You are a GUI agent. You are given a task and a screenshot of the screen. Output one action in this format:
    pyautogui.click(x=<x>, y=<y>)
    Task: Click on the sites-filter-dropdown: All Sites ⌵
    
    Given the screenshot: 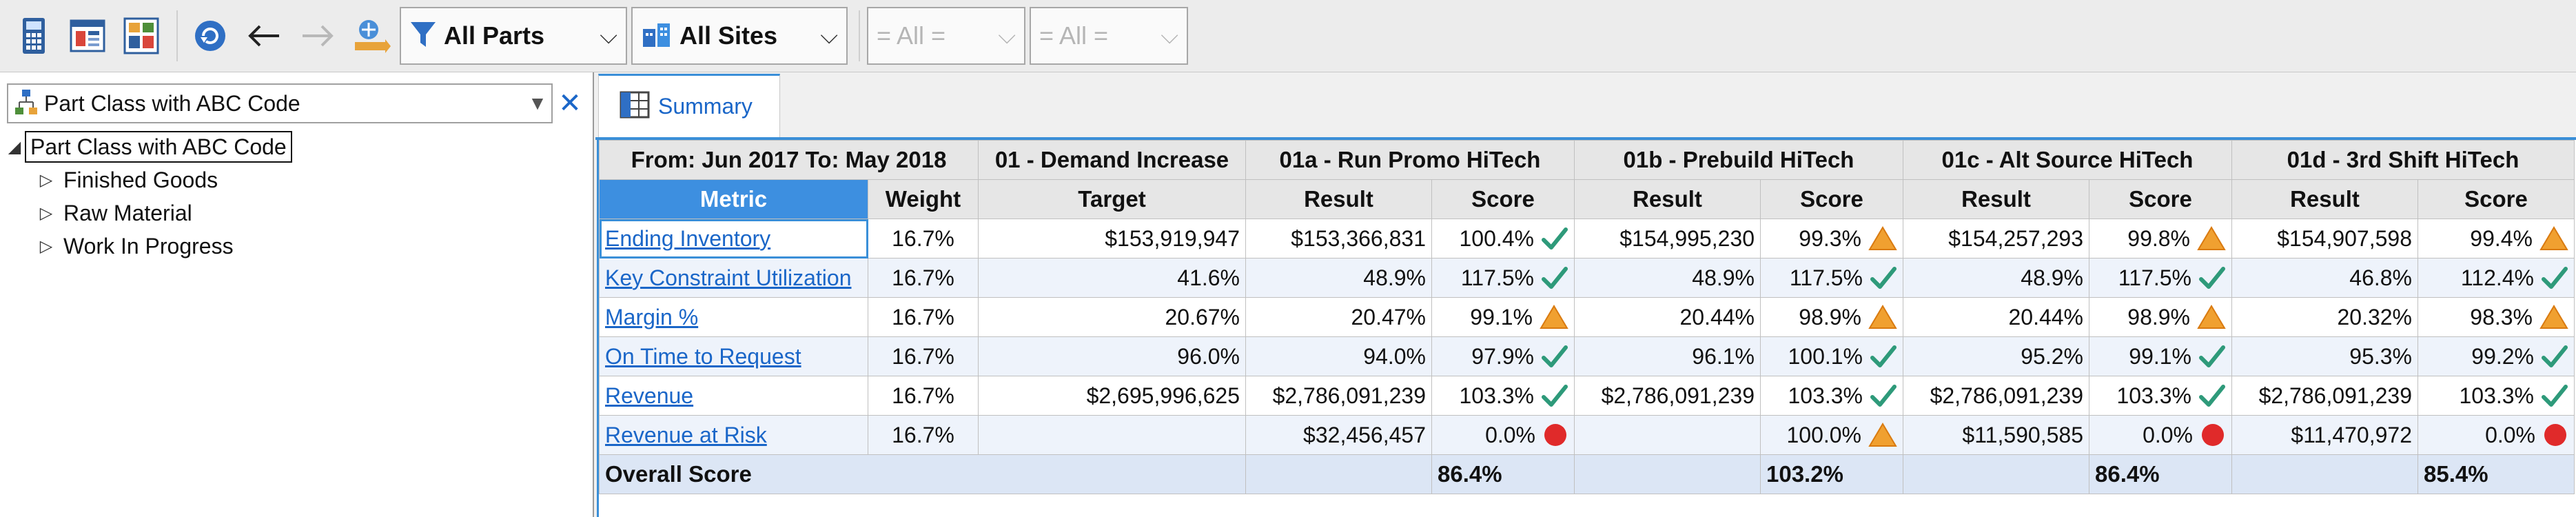 What is the action you would take?
    pyautogui.click(x=739, y=36)
    